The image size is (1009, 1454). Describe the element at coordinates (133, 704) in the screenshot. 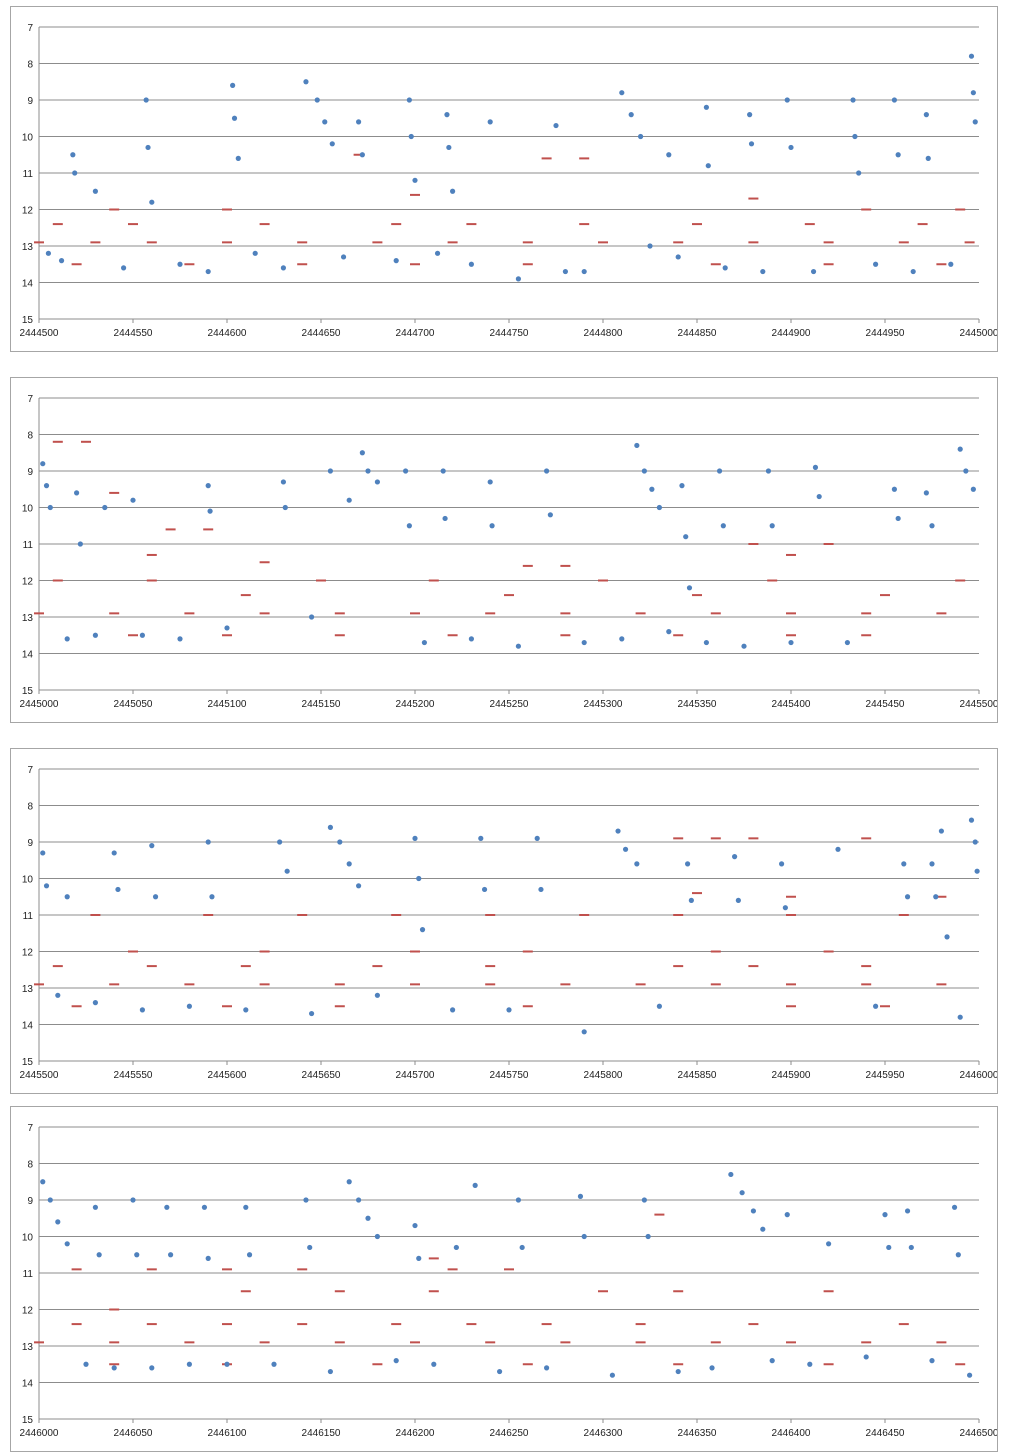

I see `x-tick-label: 2445050` at that location.